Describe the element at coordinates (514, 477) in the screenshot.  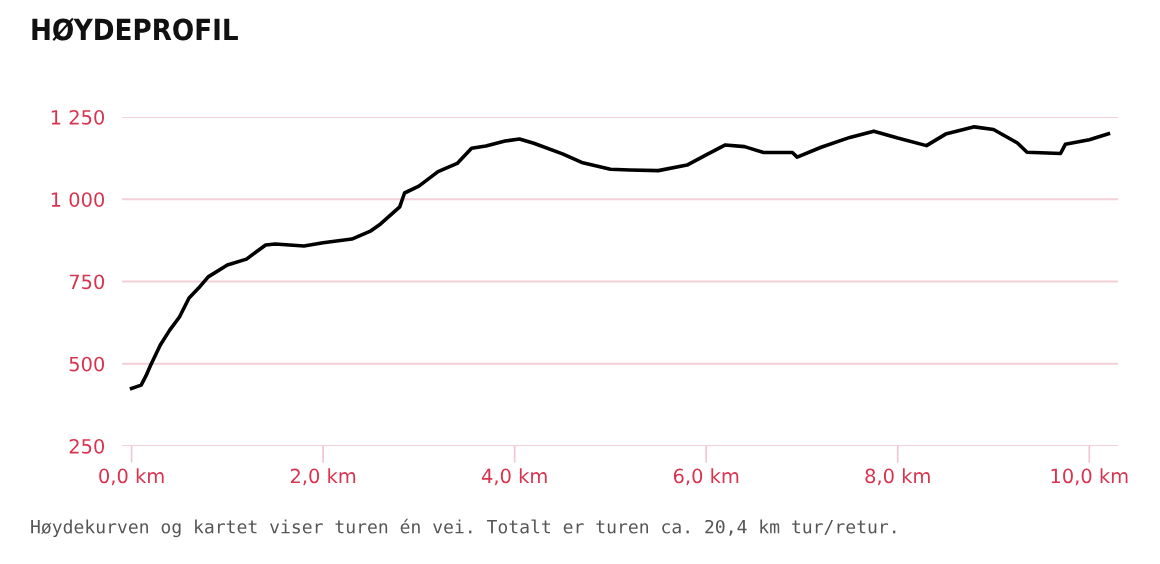
I see `x-tick-label: 4,0 km` at that location.